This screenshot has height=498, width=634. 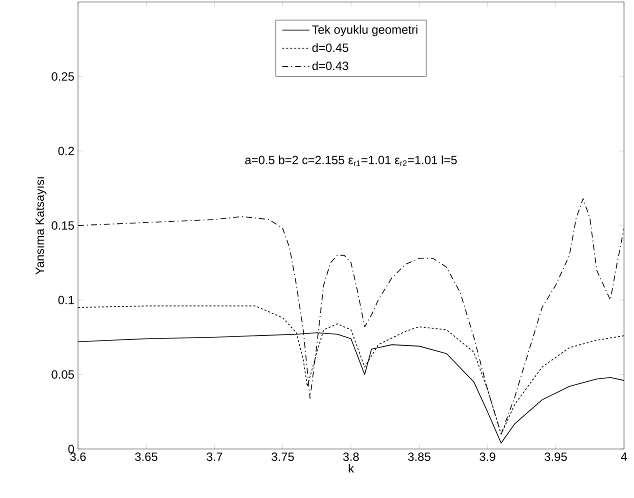 What do you see at coordinates (351, 468) in the screenshot?
I see `x-axis-title: k` at bounding box center [351, 468].